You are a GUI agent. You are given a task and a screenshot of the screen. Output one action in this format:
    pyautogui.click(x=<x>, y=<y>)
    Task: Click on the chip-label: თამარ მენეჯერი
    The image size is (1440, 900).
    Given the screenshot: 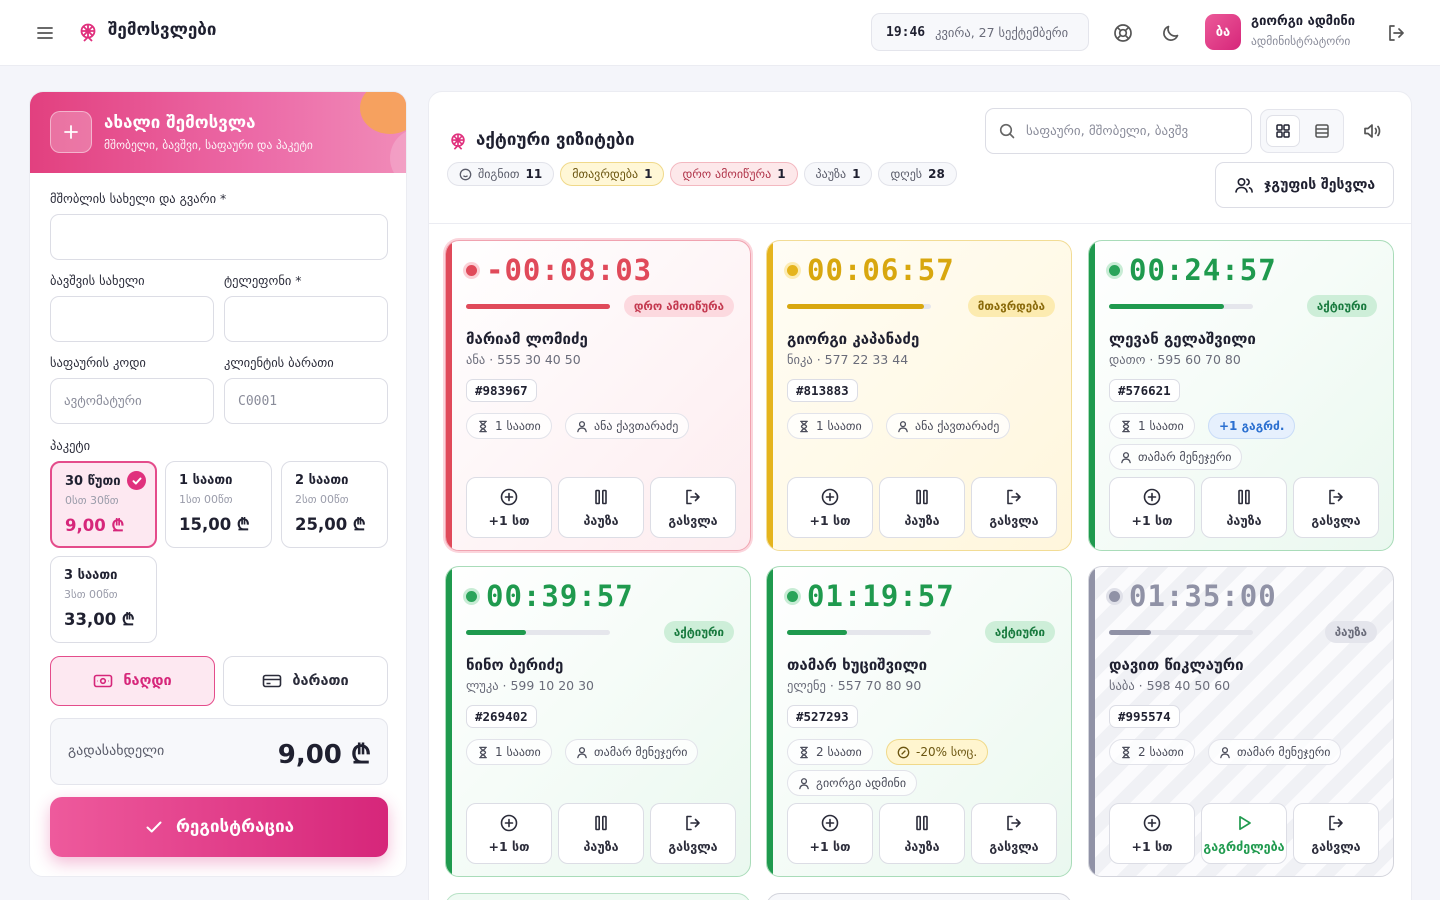 What is the action you would take?
    pyautogui.click(x=1185, y=457)
    